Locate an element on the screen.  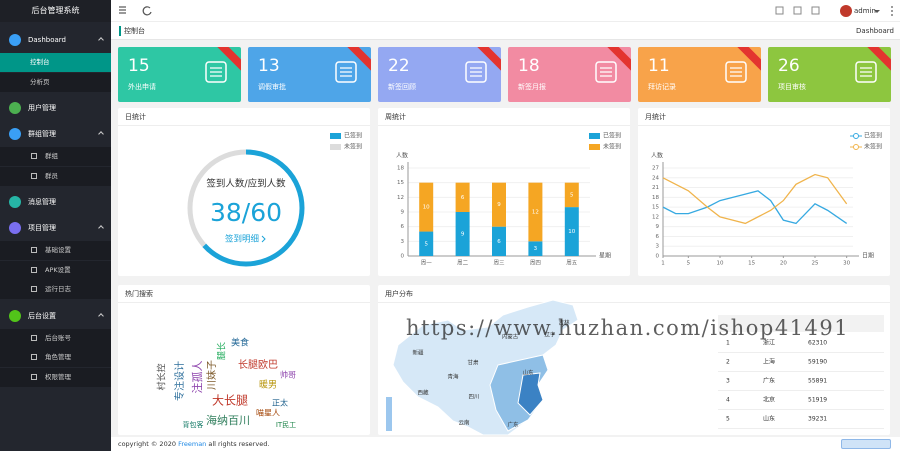
toolbar-icon is located at coordinates (815, 10).